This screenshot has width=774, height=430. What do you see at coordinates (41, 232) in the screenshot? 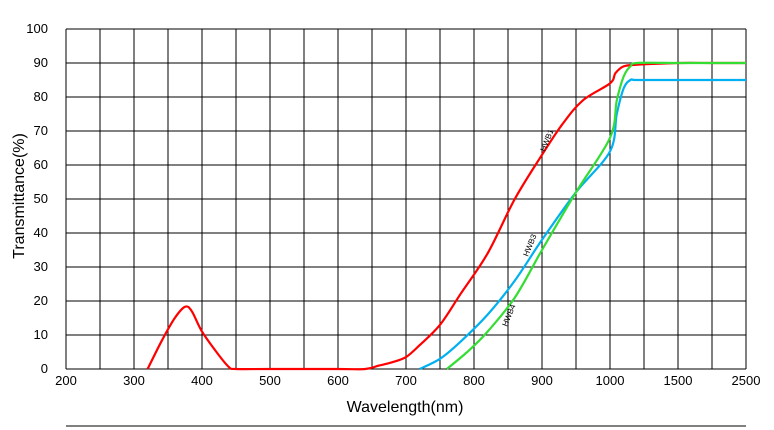
I see `y-tick-label: 40` at bounding box center [41, 232].